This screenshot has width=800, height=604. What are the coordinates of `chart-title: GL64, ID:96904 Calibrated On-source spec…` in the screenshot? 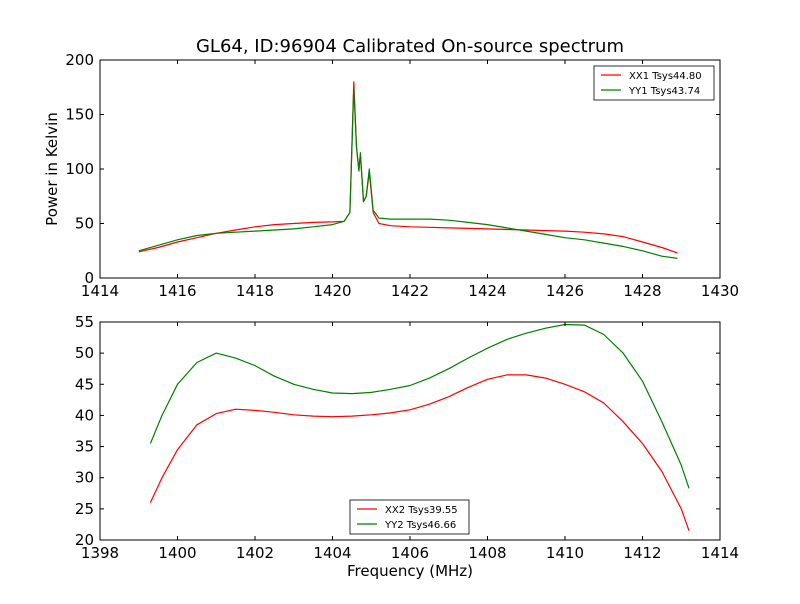 It's located at (410, 46).